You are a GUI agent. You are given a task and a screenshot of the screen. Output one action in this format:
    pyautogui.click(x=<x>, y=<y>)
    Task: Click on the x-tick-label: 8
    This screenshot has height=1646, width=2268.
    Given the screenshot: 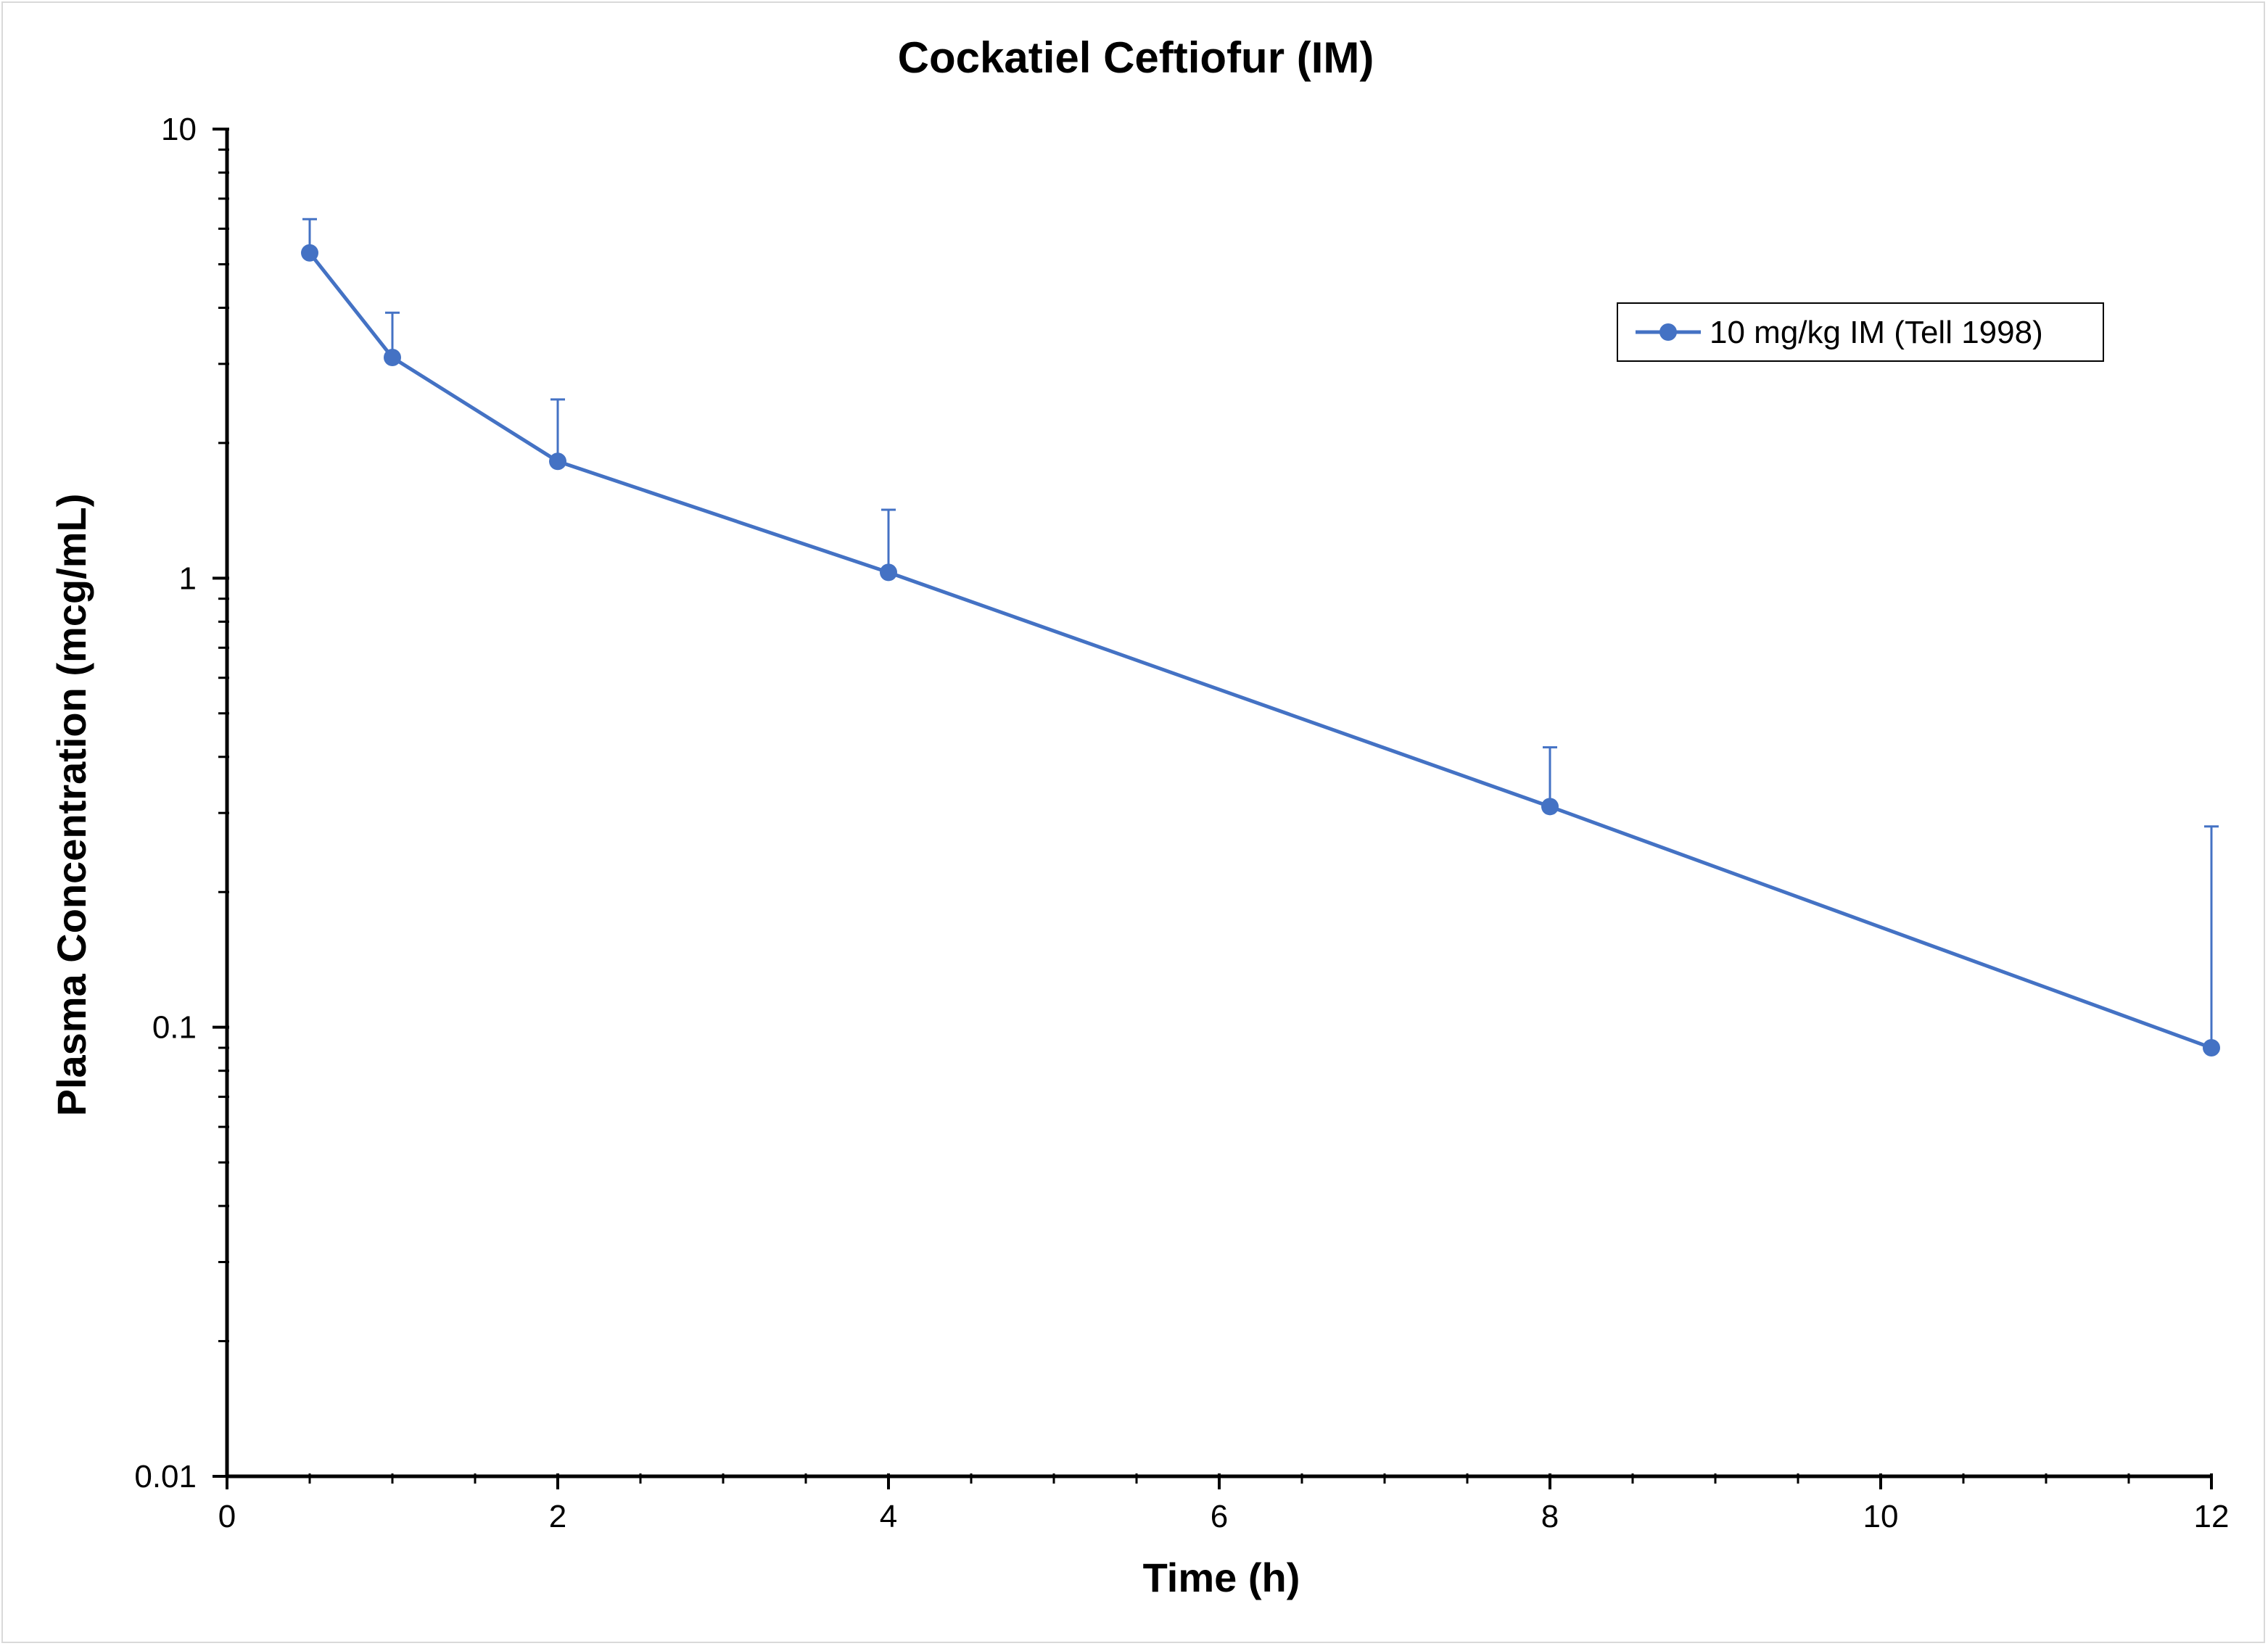 What is the action you would take?
    pyautogui.click(x=1550, y=1516)
    